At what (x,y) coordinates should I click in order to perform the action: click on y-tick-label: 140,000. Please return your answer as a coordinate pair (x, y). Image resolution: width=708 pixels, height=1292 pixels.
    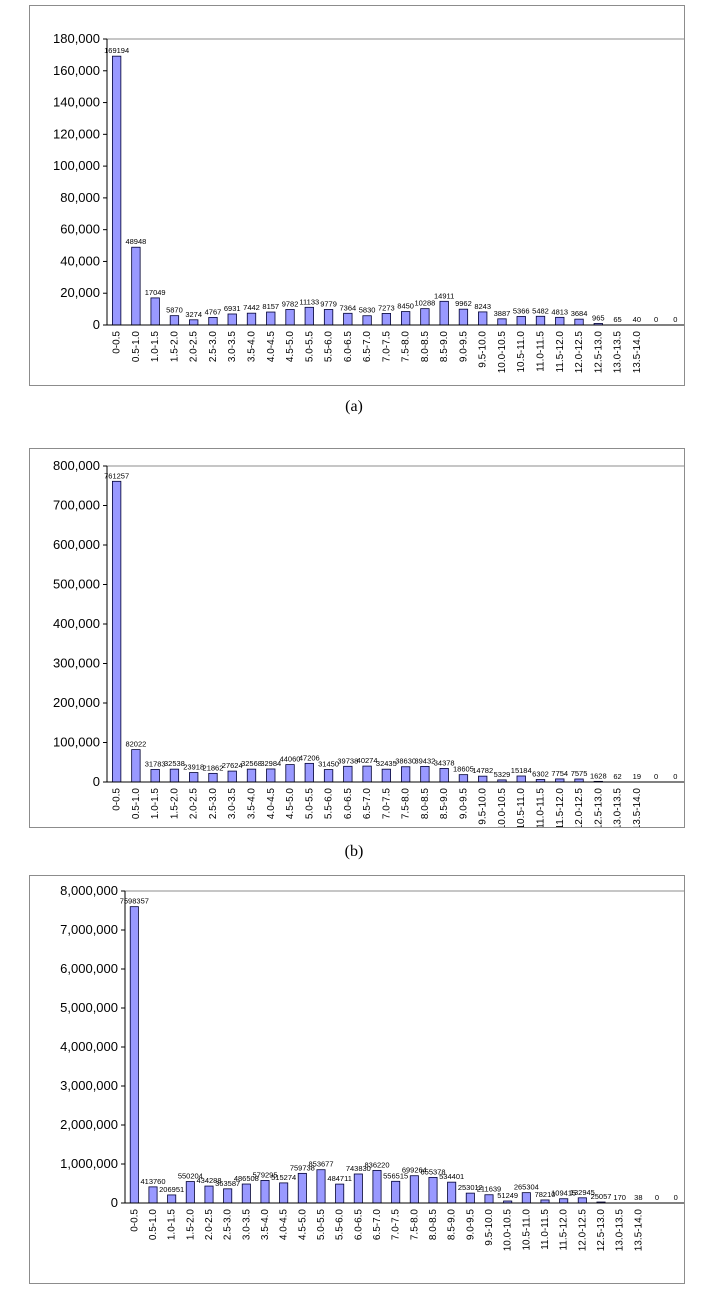
    Looking at the image, I should click on (76, 102).